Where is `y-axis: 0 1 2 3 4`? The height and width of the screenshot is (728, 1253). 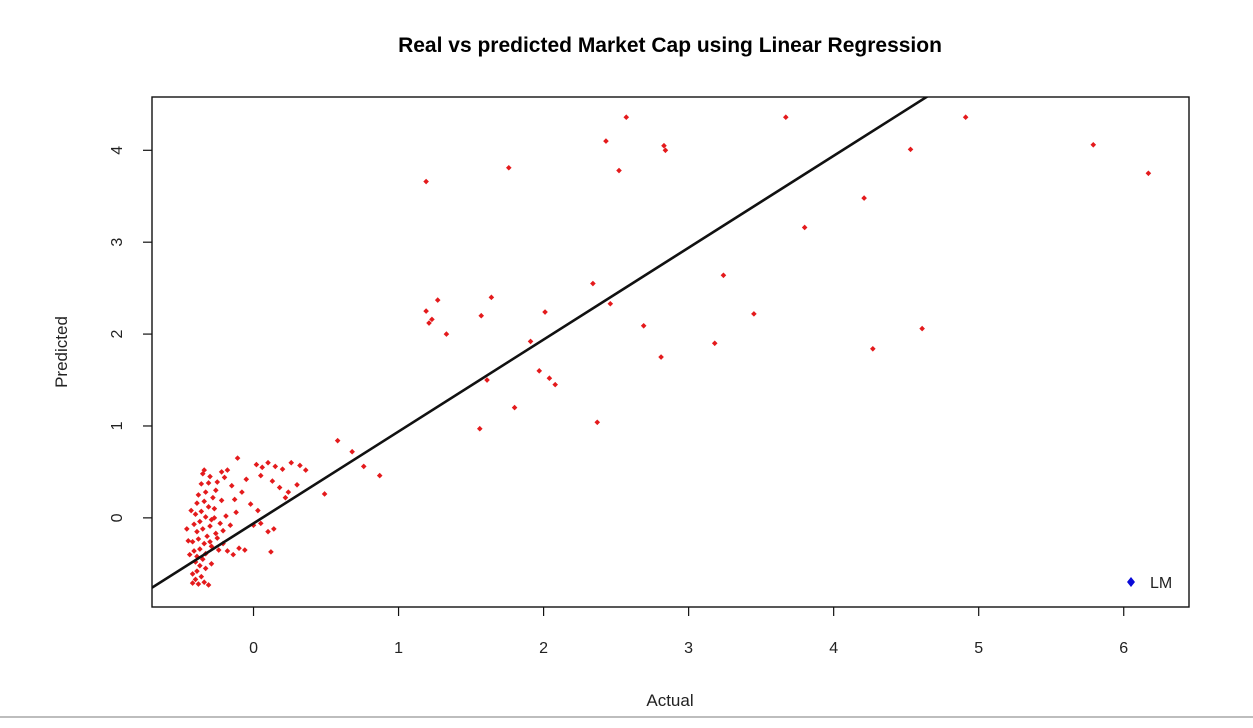
y-axis: 0 1 2 3 4 is located at coordinates (130, 334).